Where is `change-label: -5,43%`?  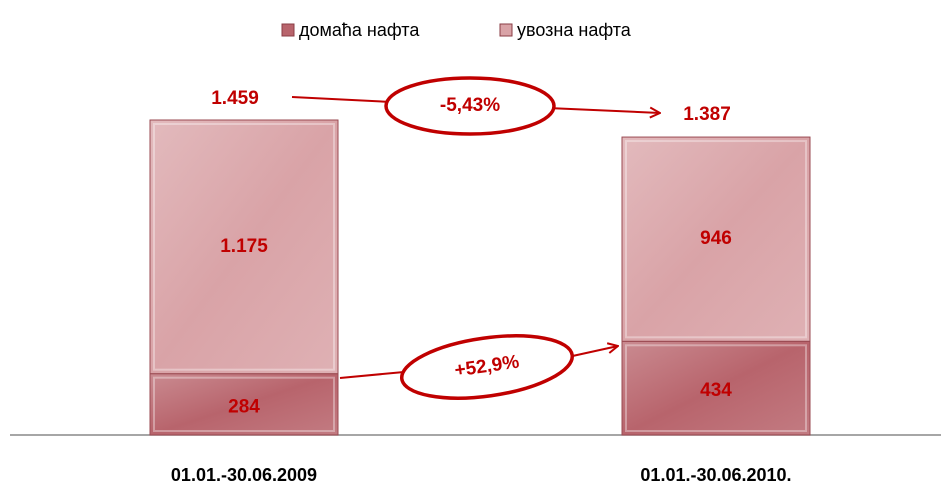 change-label: -5,43% is located at coordinates (470, 105).